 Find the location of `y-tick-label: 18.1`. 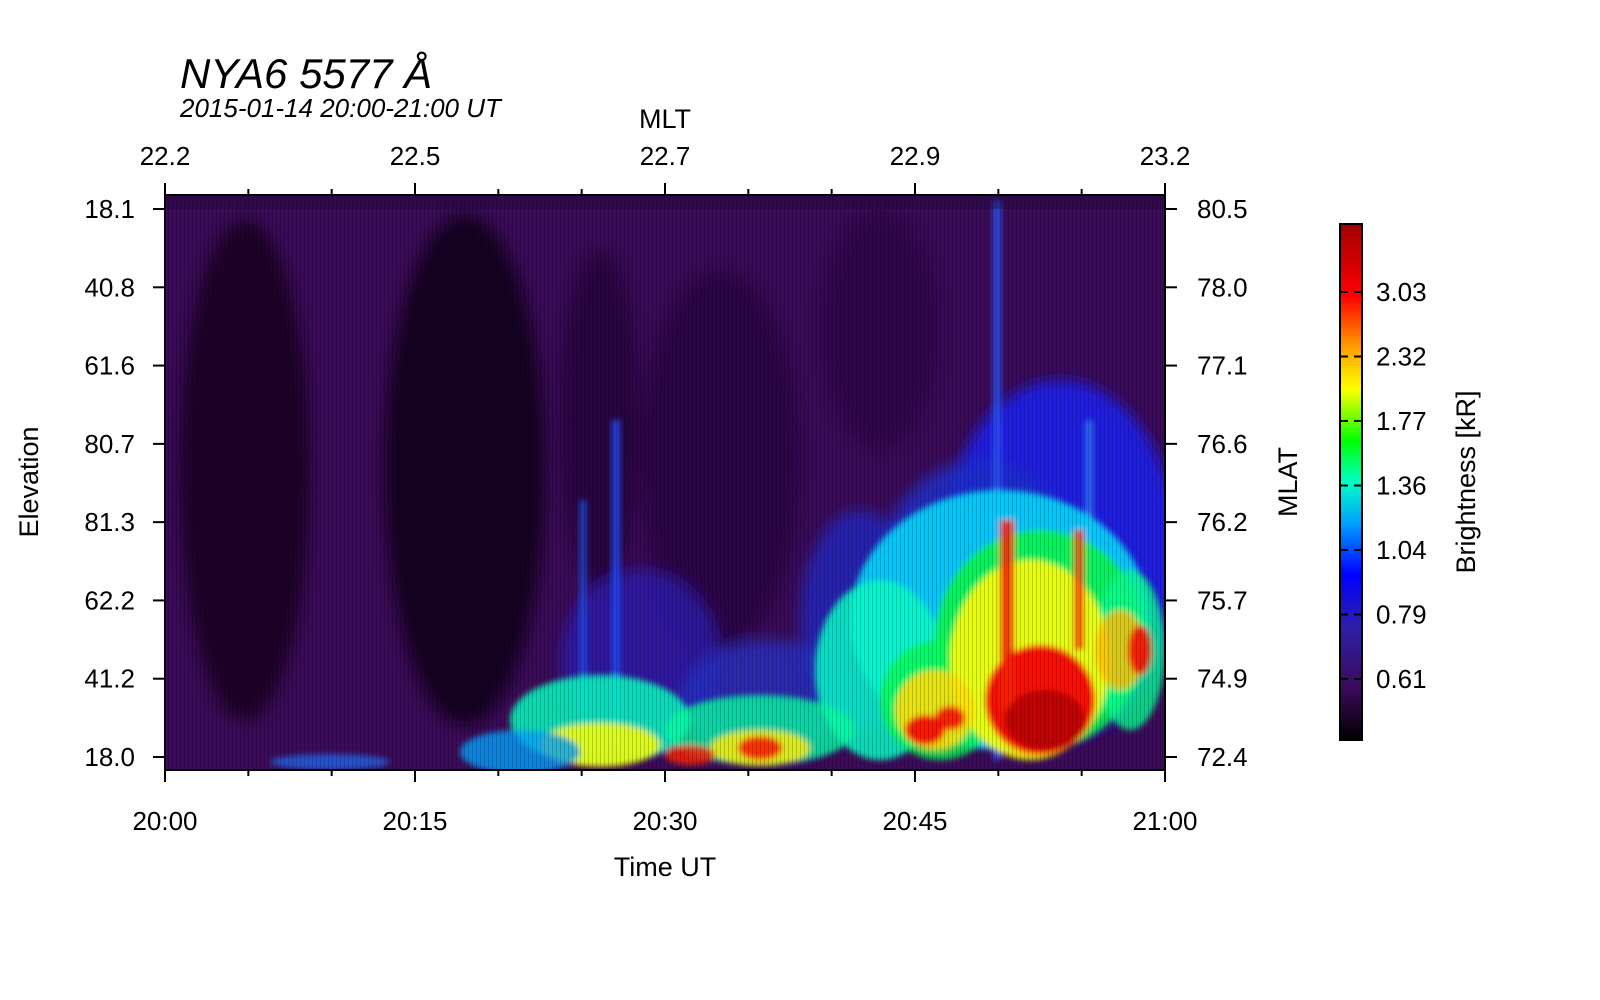

y-tick-label: 18.1 is located at coordinates (109, 209).